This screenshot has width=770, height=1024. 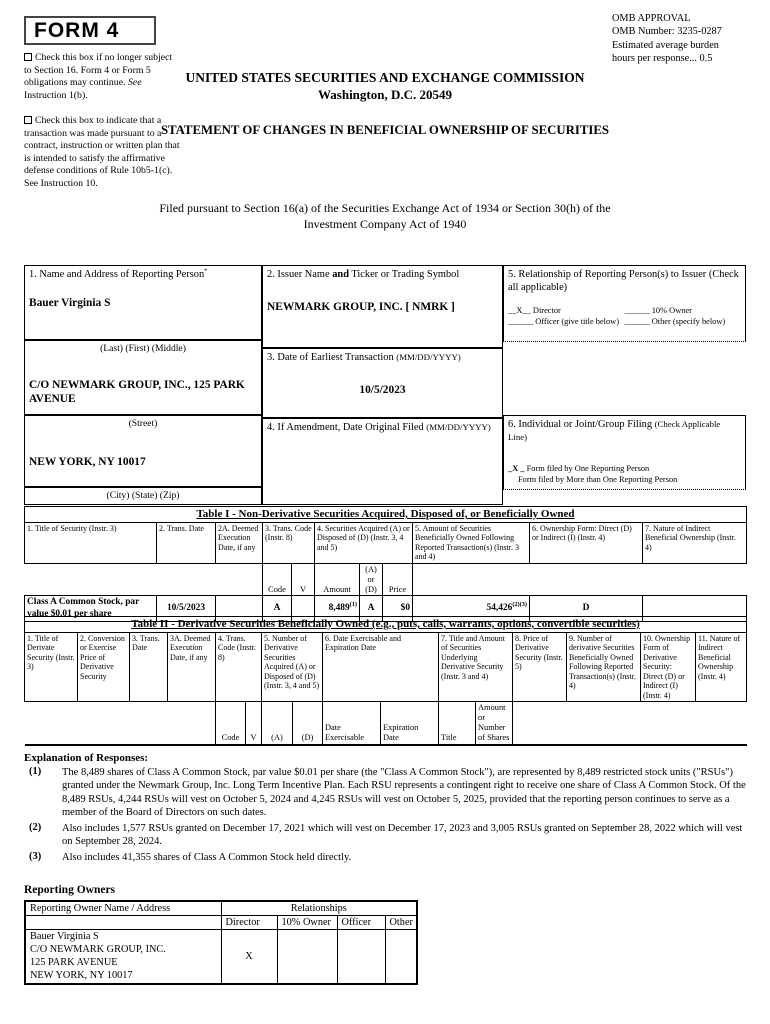 I want to click on ro-header-row-2: Director 10% Owner Officer Other, so click(x=221, y=922).